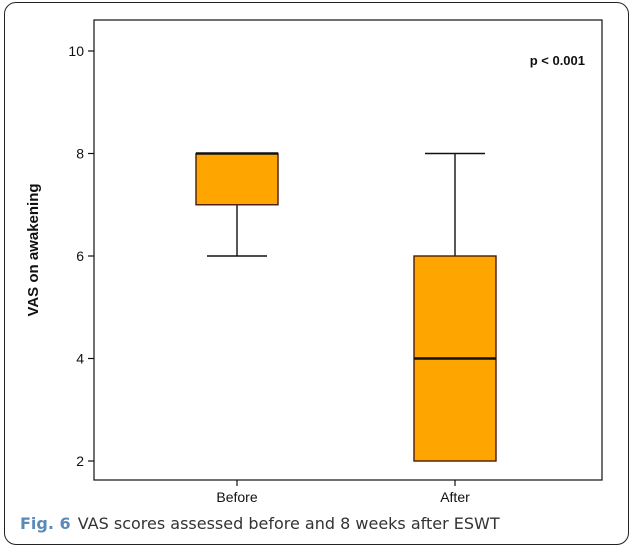 This screenshot has width=635, height=550. I want to click on p-value-annotation: p < 0.001, so click(557, 60).